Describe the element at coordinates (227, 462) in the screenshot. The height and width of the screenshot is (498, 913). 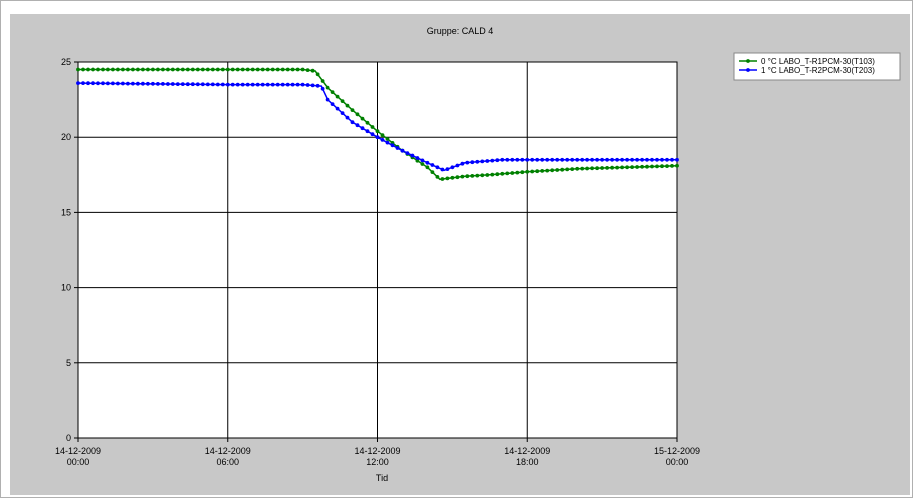
I see `x-tick-label-time: 06:00` at that location.